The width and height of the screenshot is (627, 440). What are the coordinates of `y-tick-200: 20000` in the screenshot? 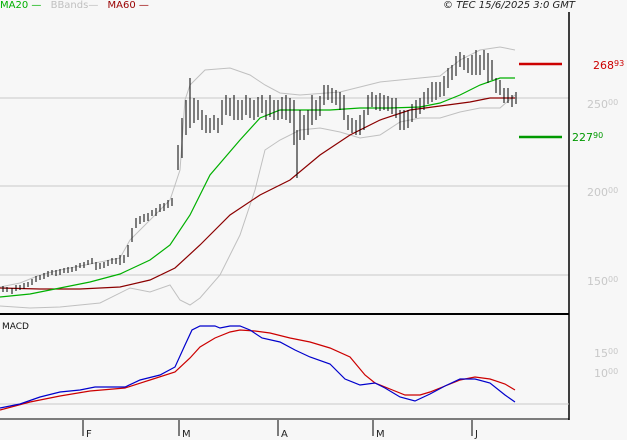 It's located at (602, 192).